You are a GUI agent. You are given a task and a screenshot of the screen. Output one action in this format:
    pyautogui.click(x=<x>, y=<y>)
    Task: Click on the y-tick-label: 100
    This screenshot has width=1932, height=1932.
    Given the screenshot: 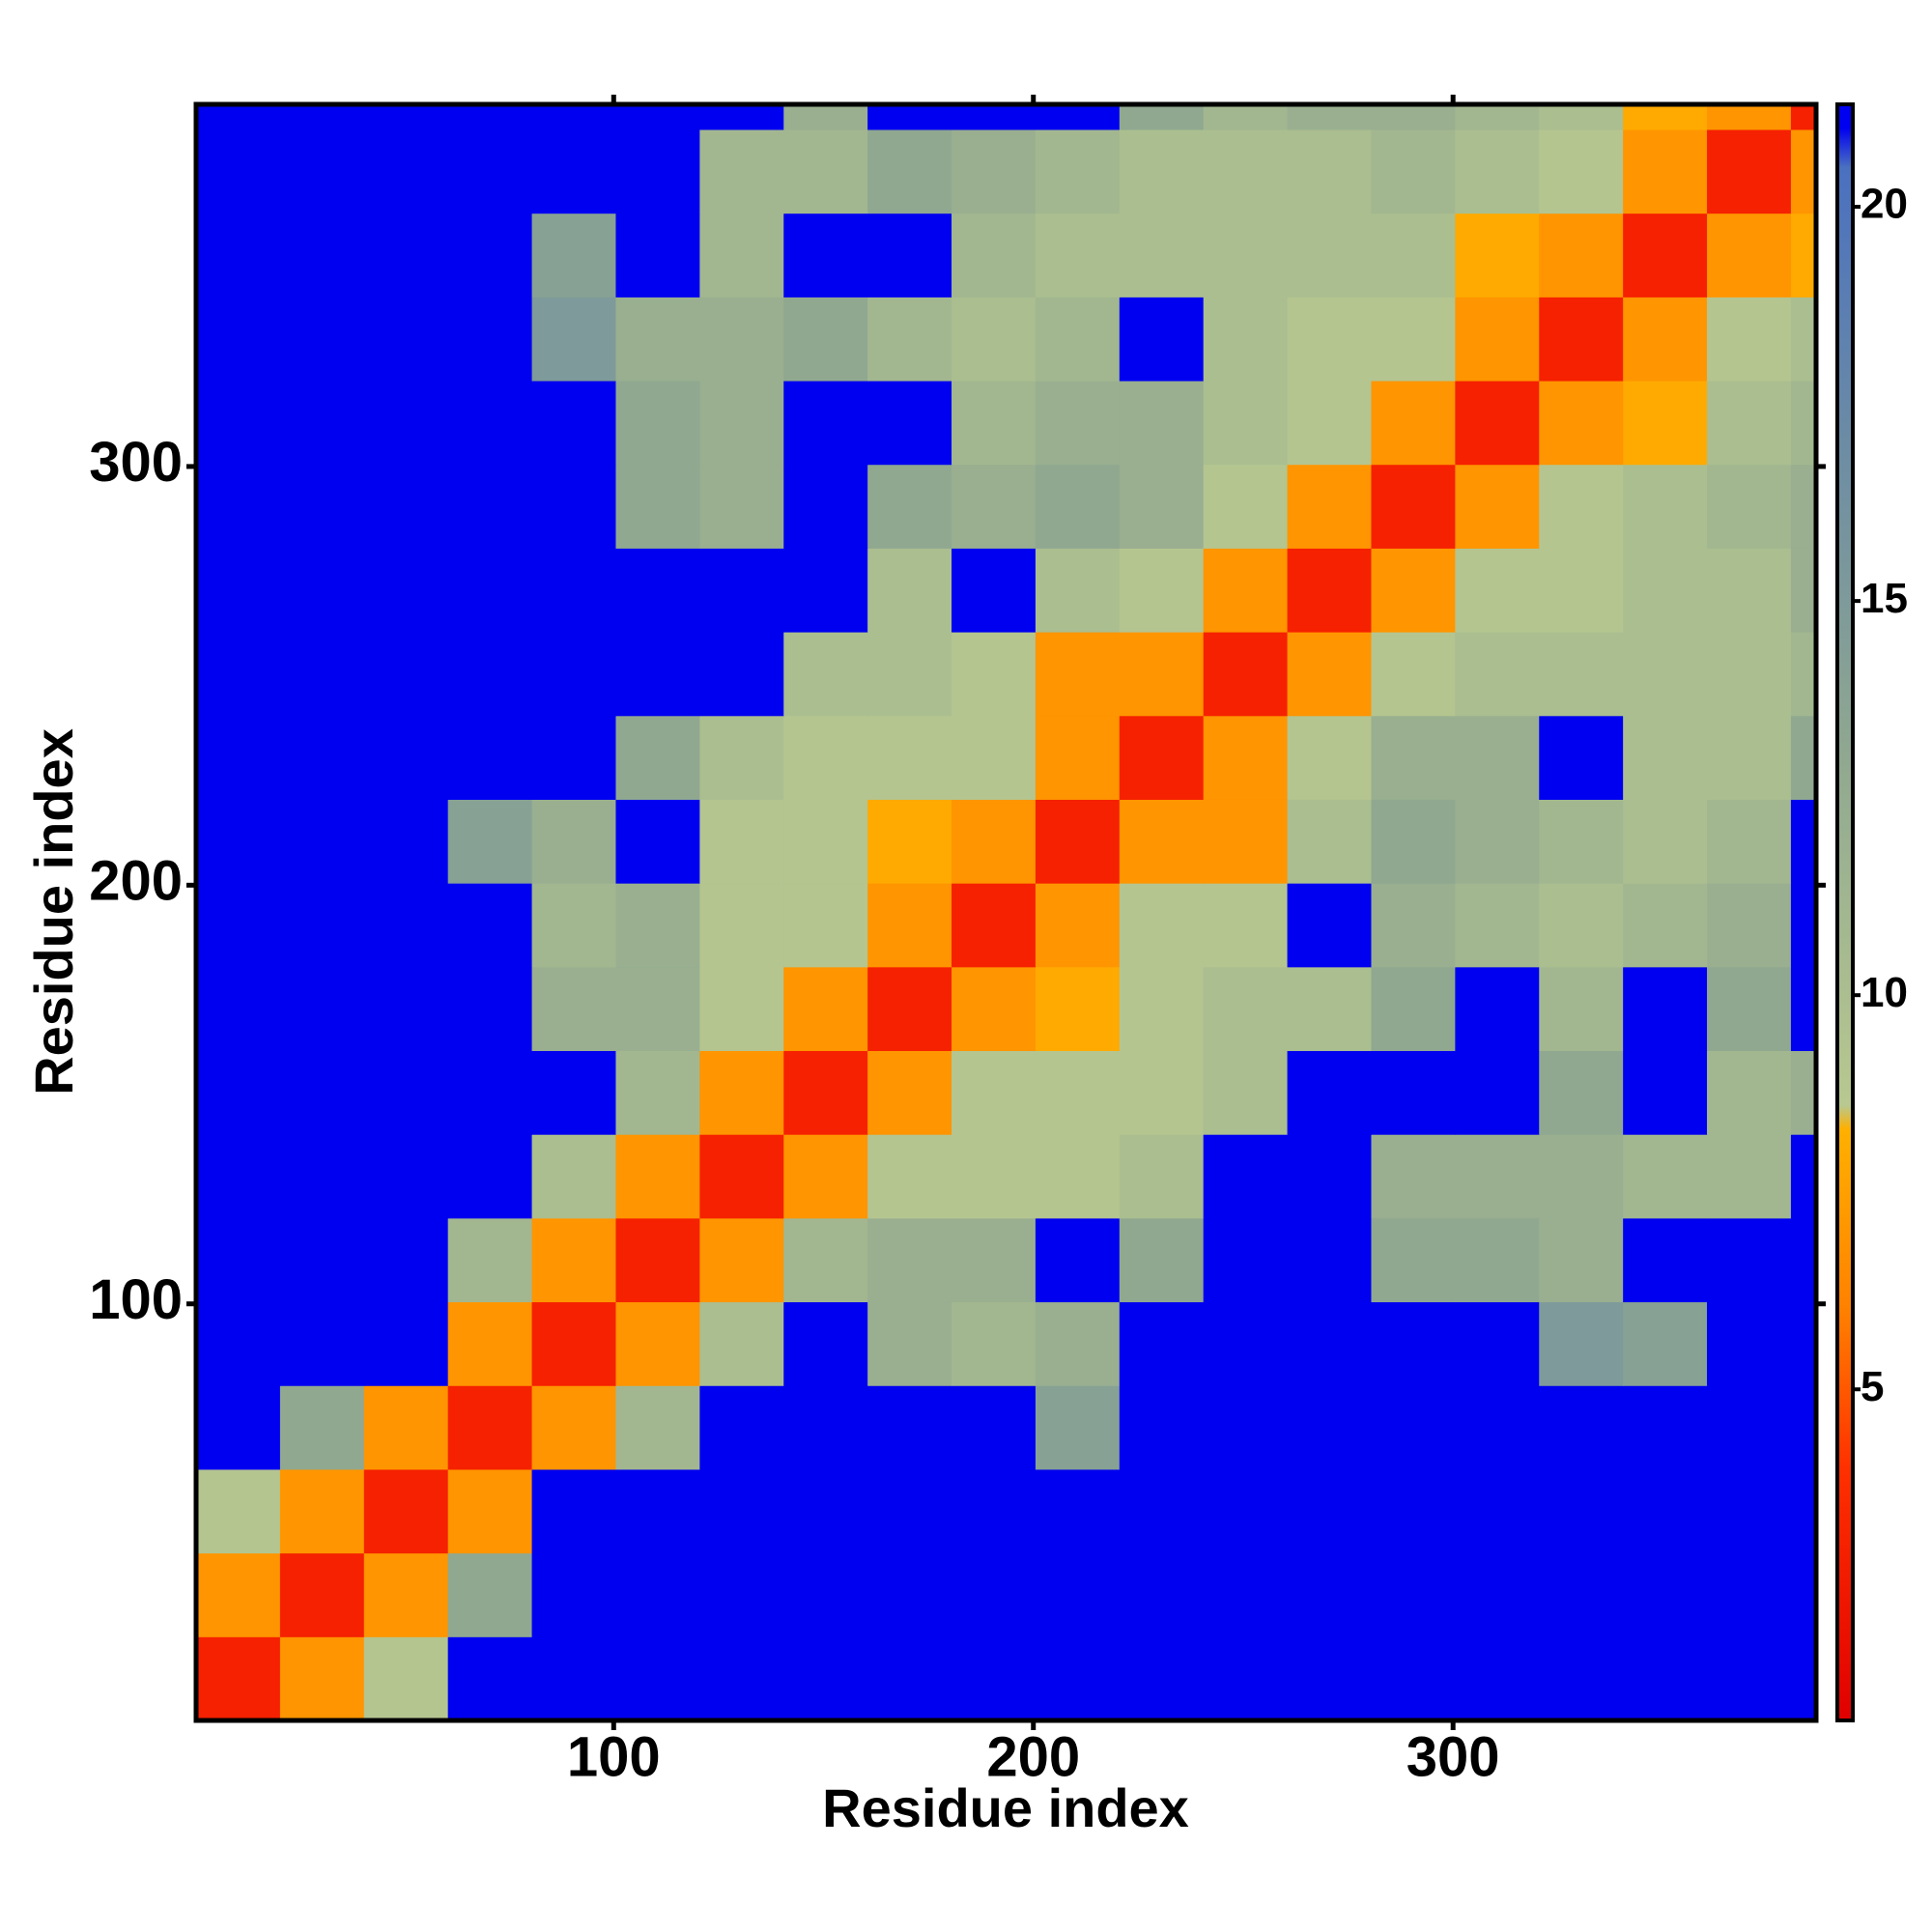 What is the action you would take?
    pyautogui.click(x=136, y=1299)
    